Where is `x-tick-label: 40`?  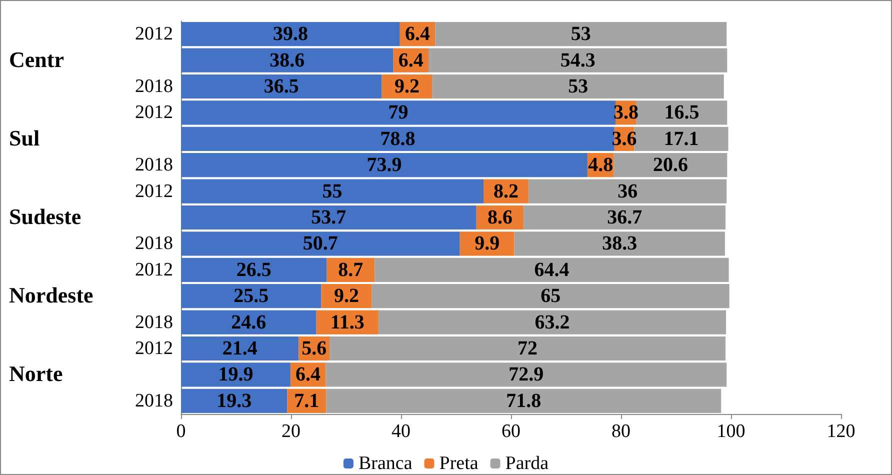 x-tick-label: 40 is located at coordinates (401, 431).